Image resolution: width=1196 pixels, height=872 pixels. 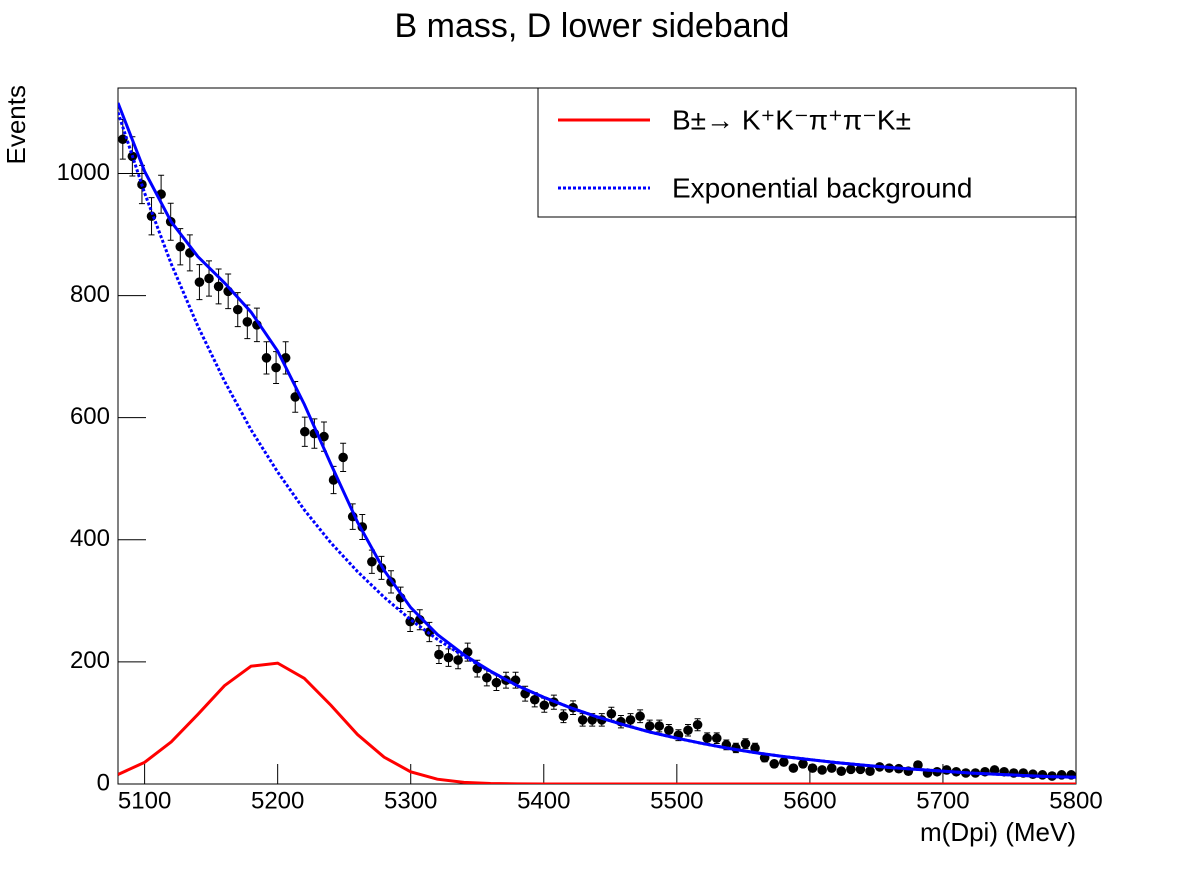 What do you see at coordinates (410, 800) in the screenshot?
I see `x-tick-label: 5300` at bounding box center [410, 800].